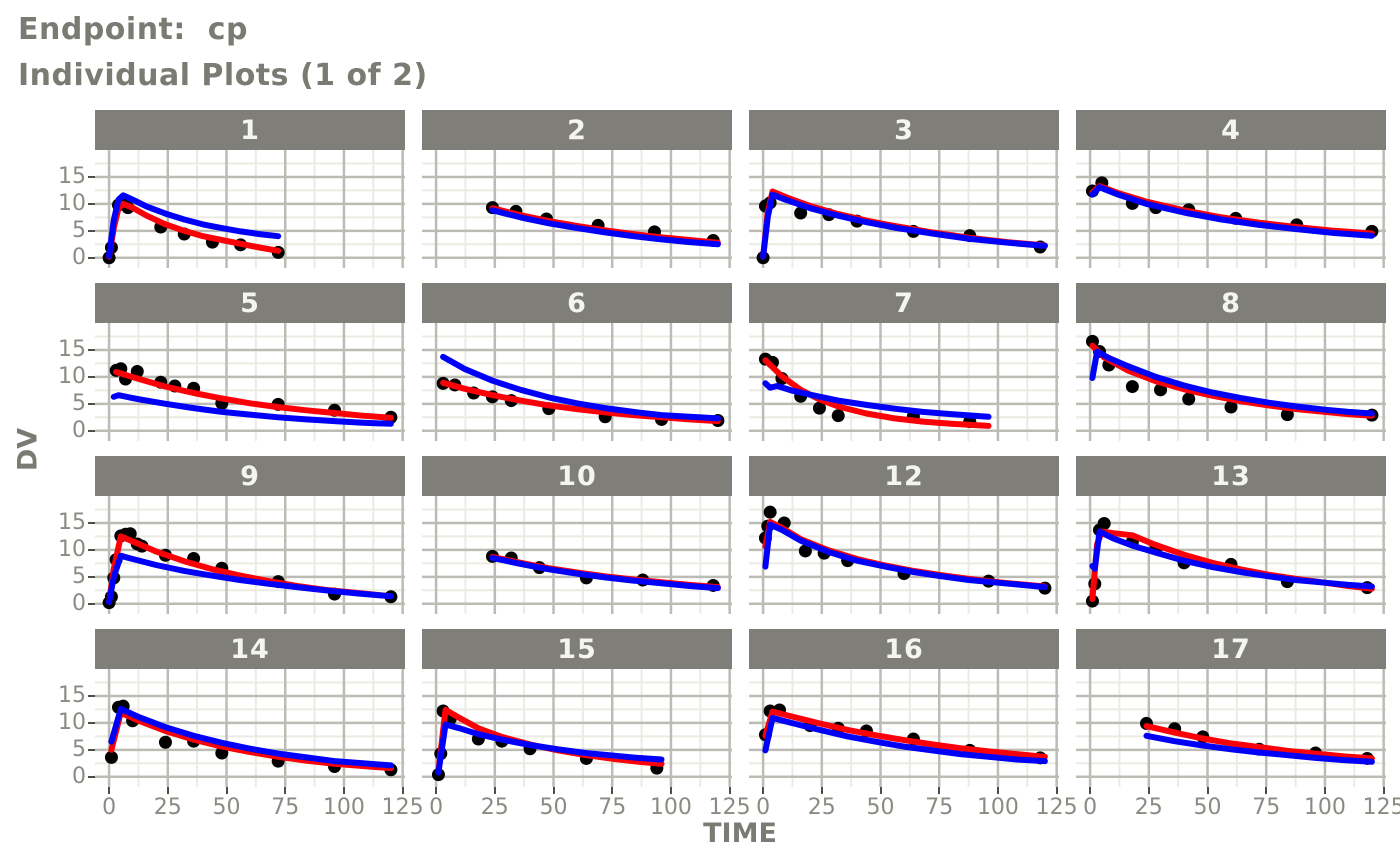 Image resolution: width=1400 pixels, height=865 pixels. I want to click on y-tick-label: 5, so click(79, 230).